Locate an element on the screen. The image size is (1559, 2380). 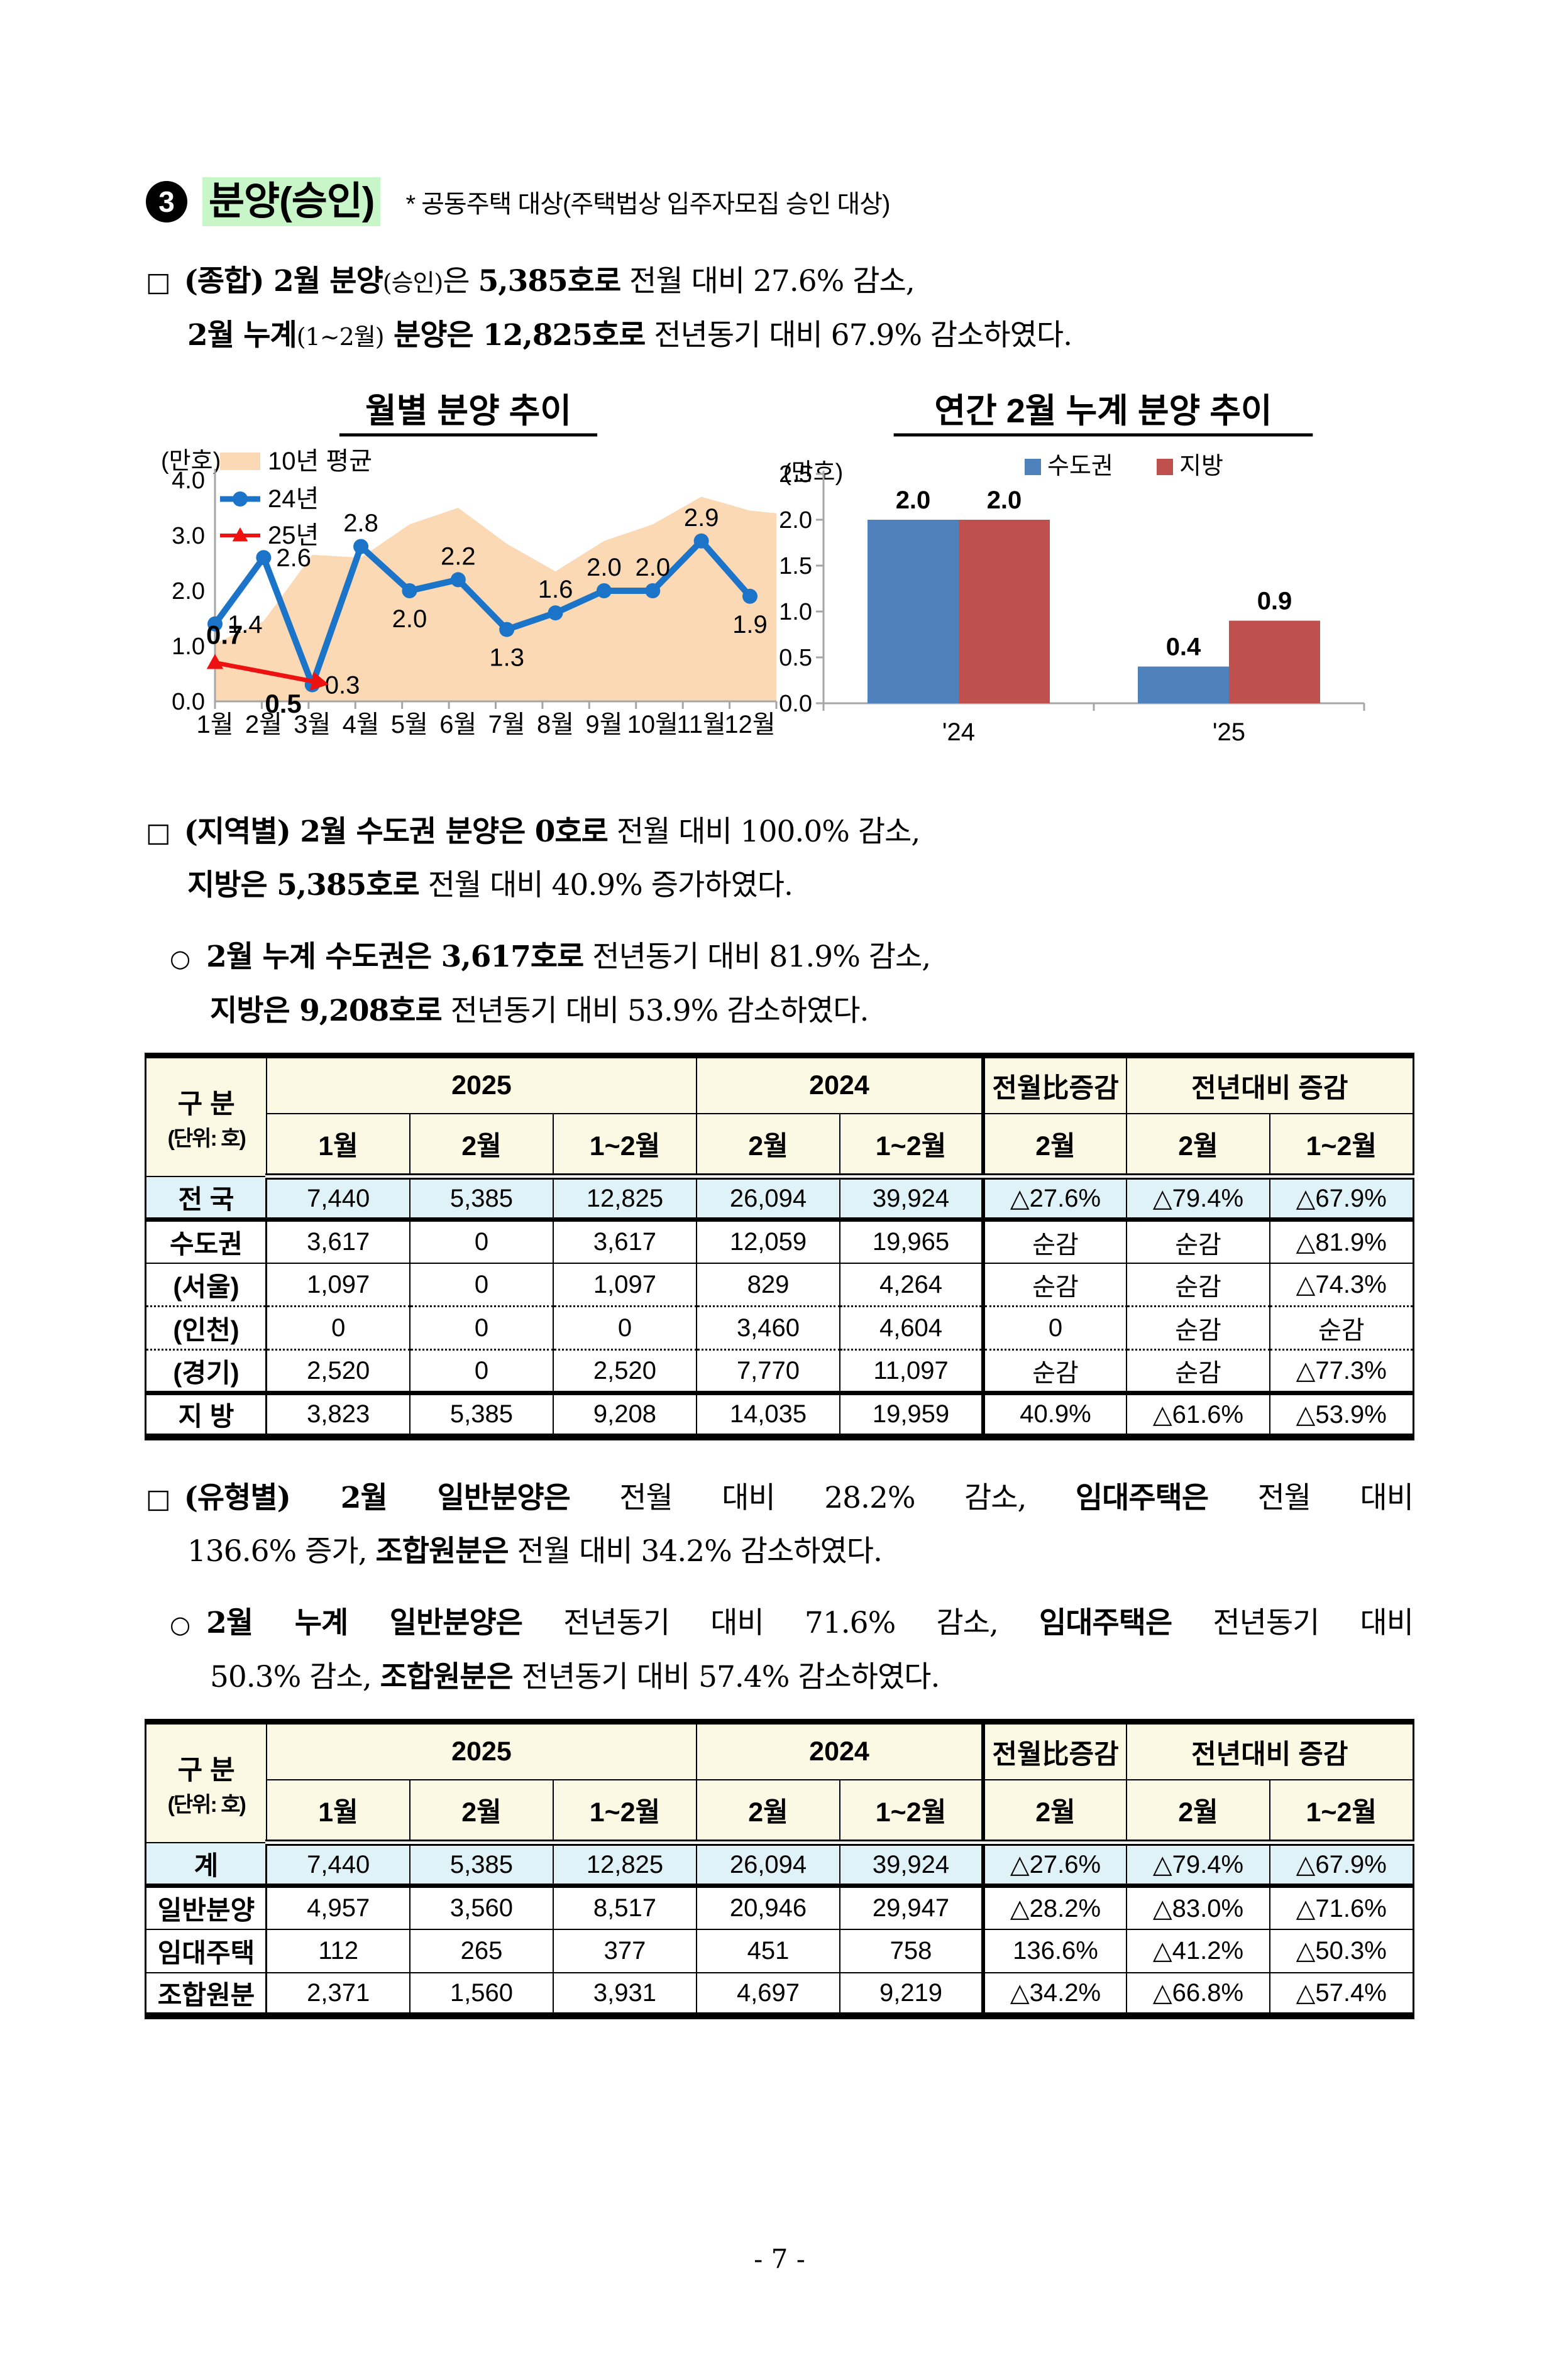
paragraph-line: 지방은 9,208호로 전년동기 대비 53.9% 감소하였다. is located at coordinates (792, 1011).